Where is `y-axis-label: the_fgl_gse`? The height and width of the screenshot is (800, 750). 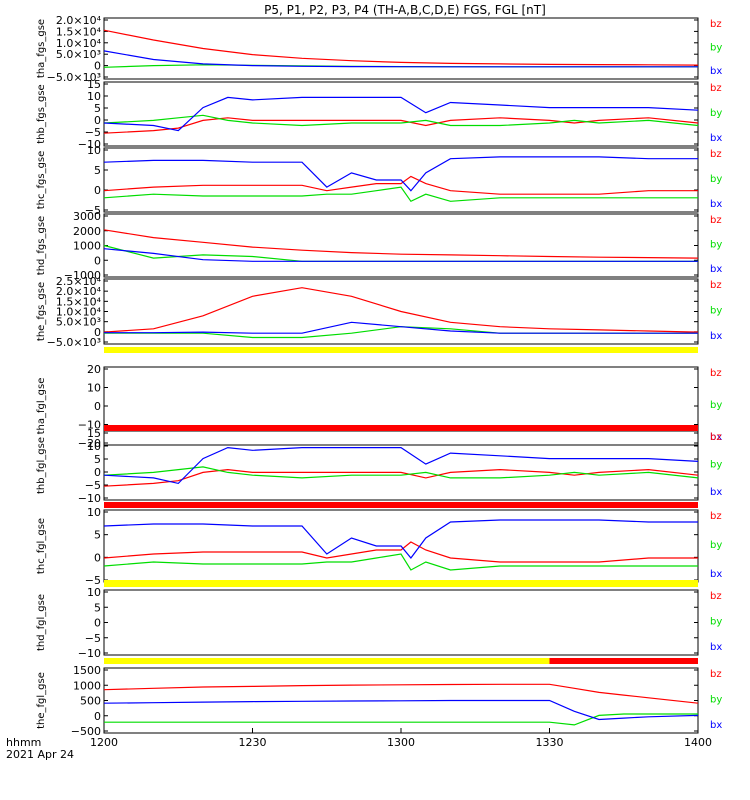
y-axis-label: the_fgl_gse is located at coordinates (41, 700).